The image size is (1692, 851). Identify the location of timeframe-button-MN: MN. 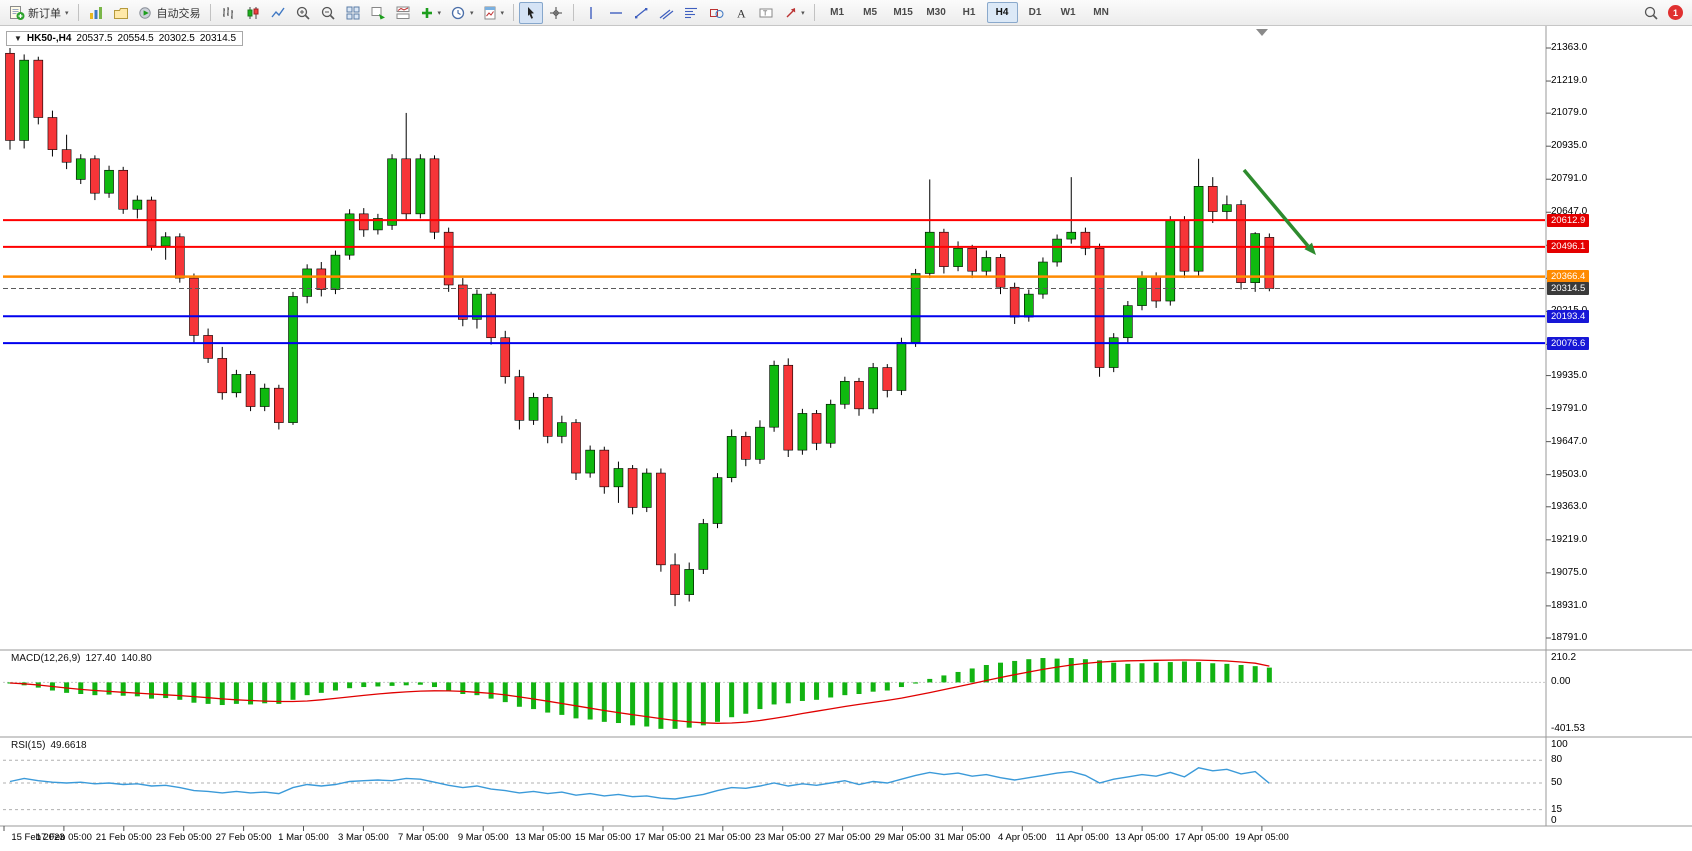
(1101, 12).